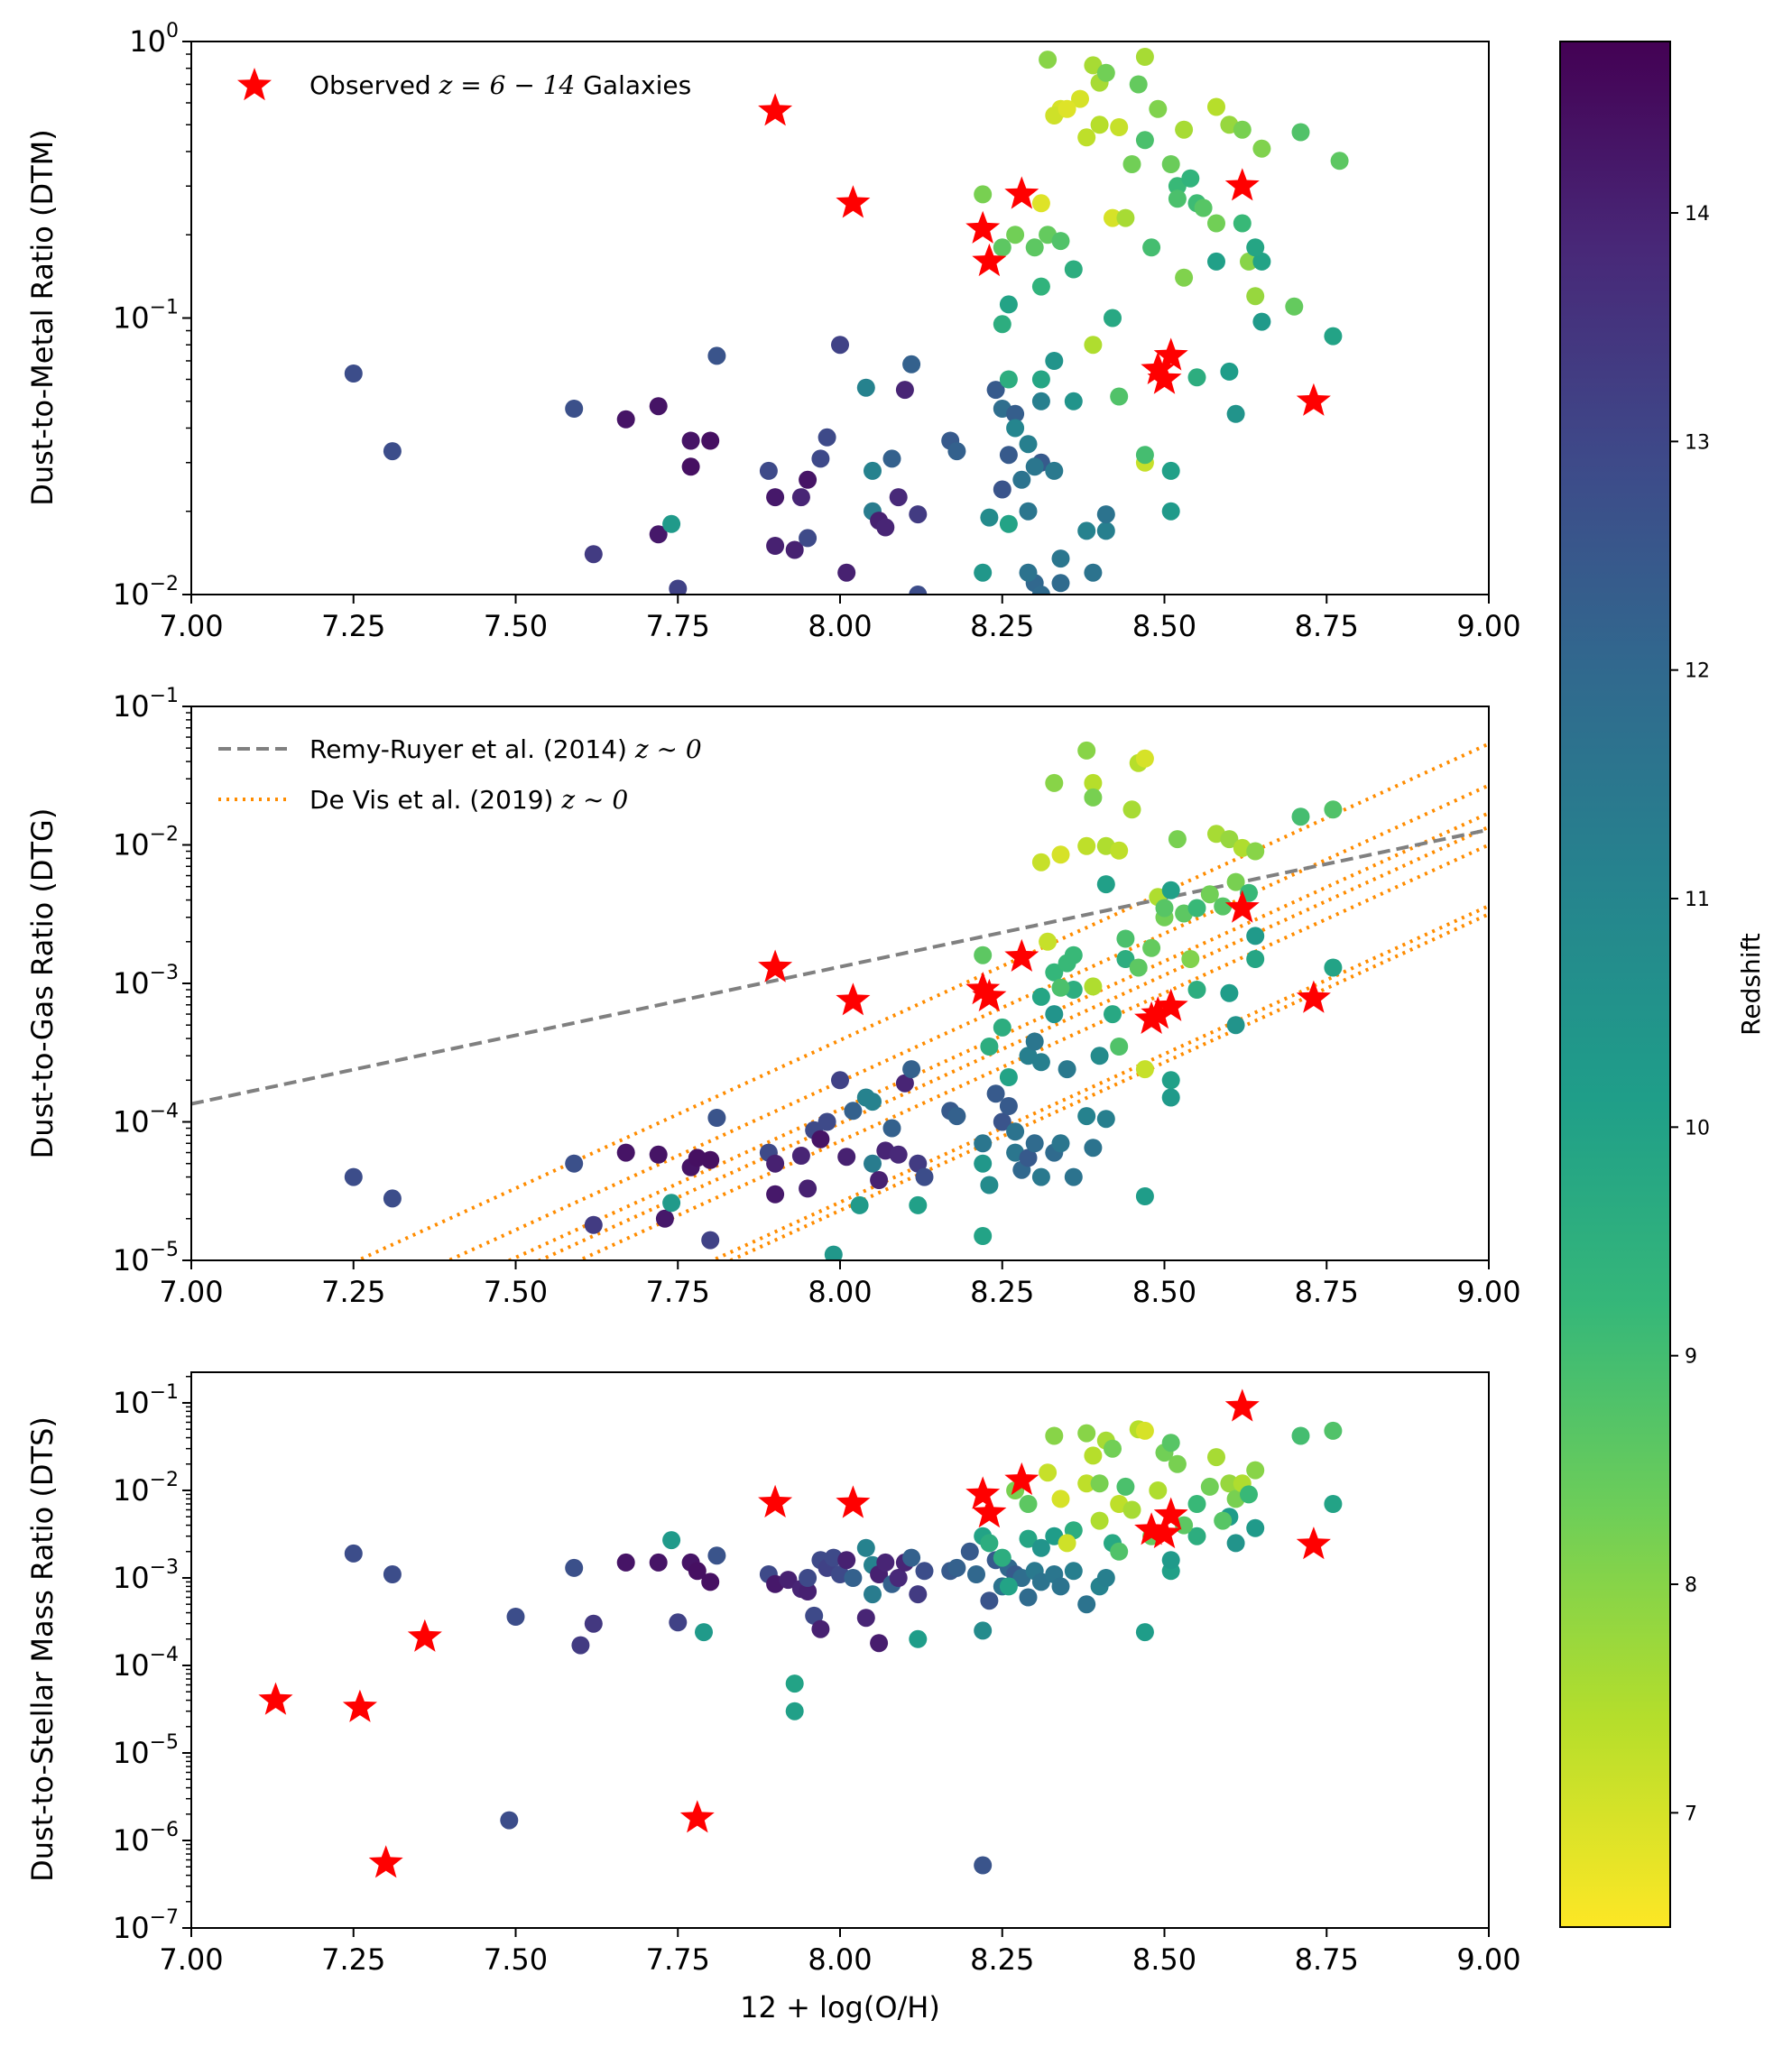  What do you see at coordinates (840, 966) in the screenshot?
I see `remy-ruyer-relation-line` at bounding box center [840, 966].